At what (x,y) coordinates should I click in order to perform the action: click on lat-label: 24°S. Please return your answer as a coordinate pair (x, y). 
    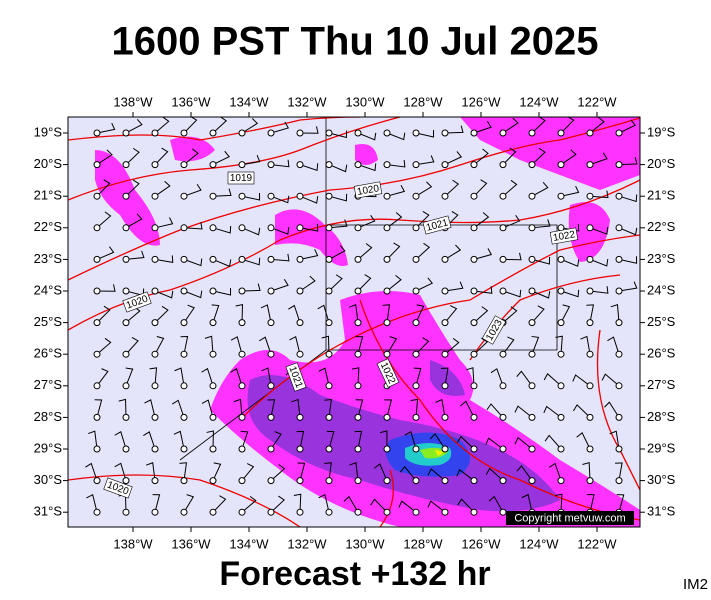
    Looking at the image, I should click on (661, 289).